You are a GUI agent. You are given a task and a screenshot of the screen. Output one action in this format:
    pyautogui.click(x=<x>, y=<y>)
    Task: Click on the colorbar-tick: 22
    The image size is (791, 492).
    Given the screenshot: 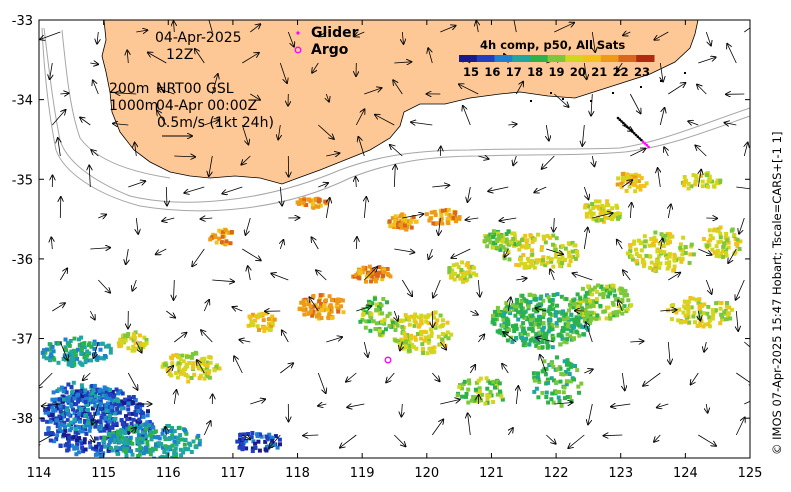 What is the action you would take?
    pyautogui.click(x=621, y=72)
    